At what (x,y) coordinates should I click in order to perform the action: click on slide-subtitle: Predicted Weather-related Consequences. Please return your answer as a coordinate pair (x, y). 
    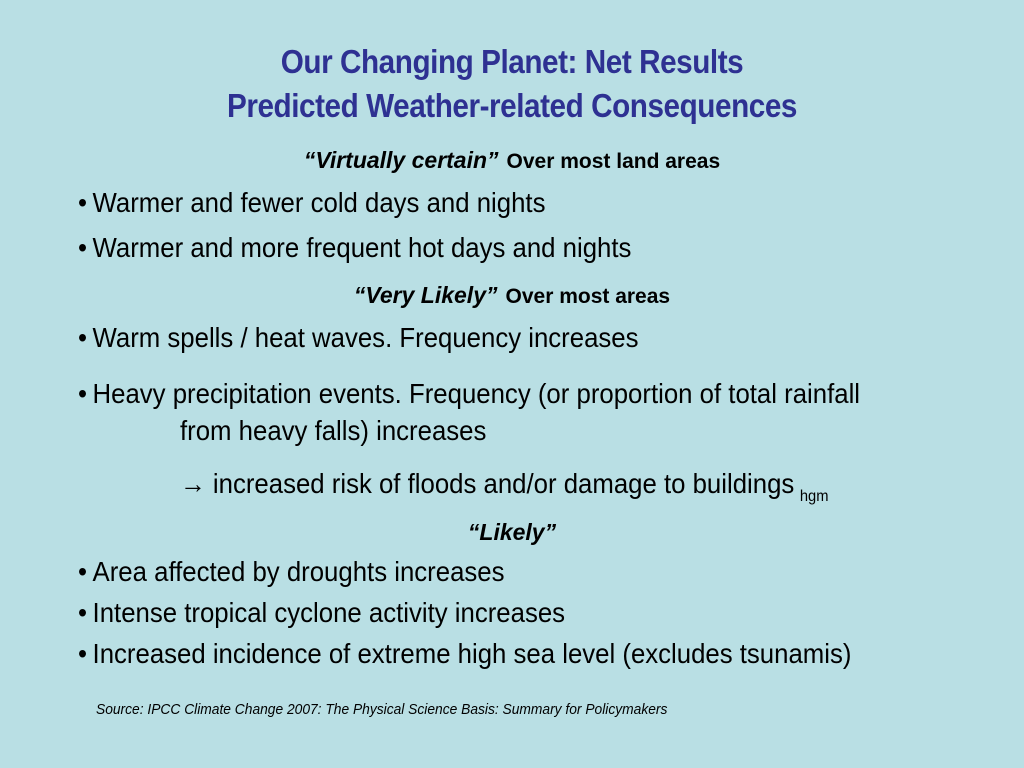
    Looking at the image, I should click on (512, 105).